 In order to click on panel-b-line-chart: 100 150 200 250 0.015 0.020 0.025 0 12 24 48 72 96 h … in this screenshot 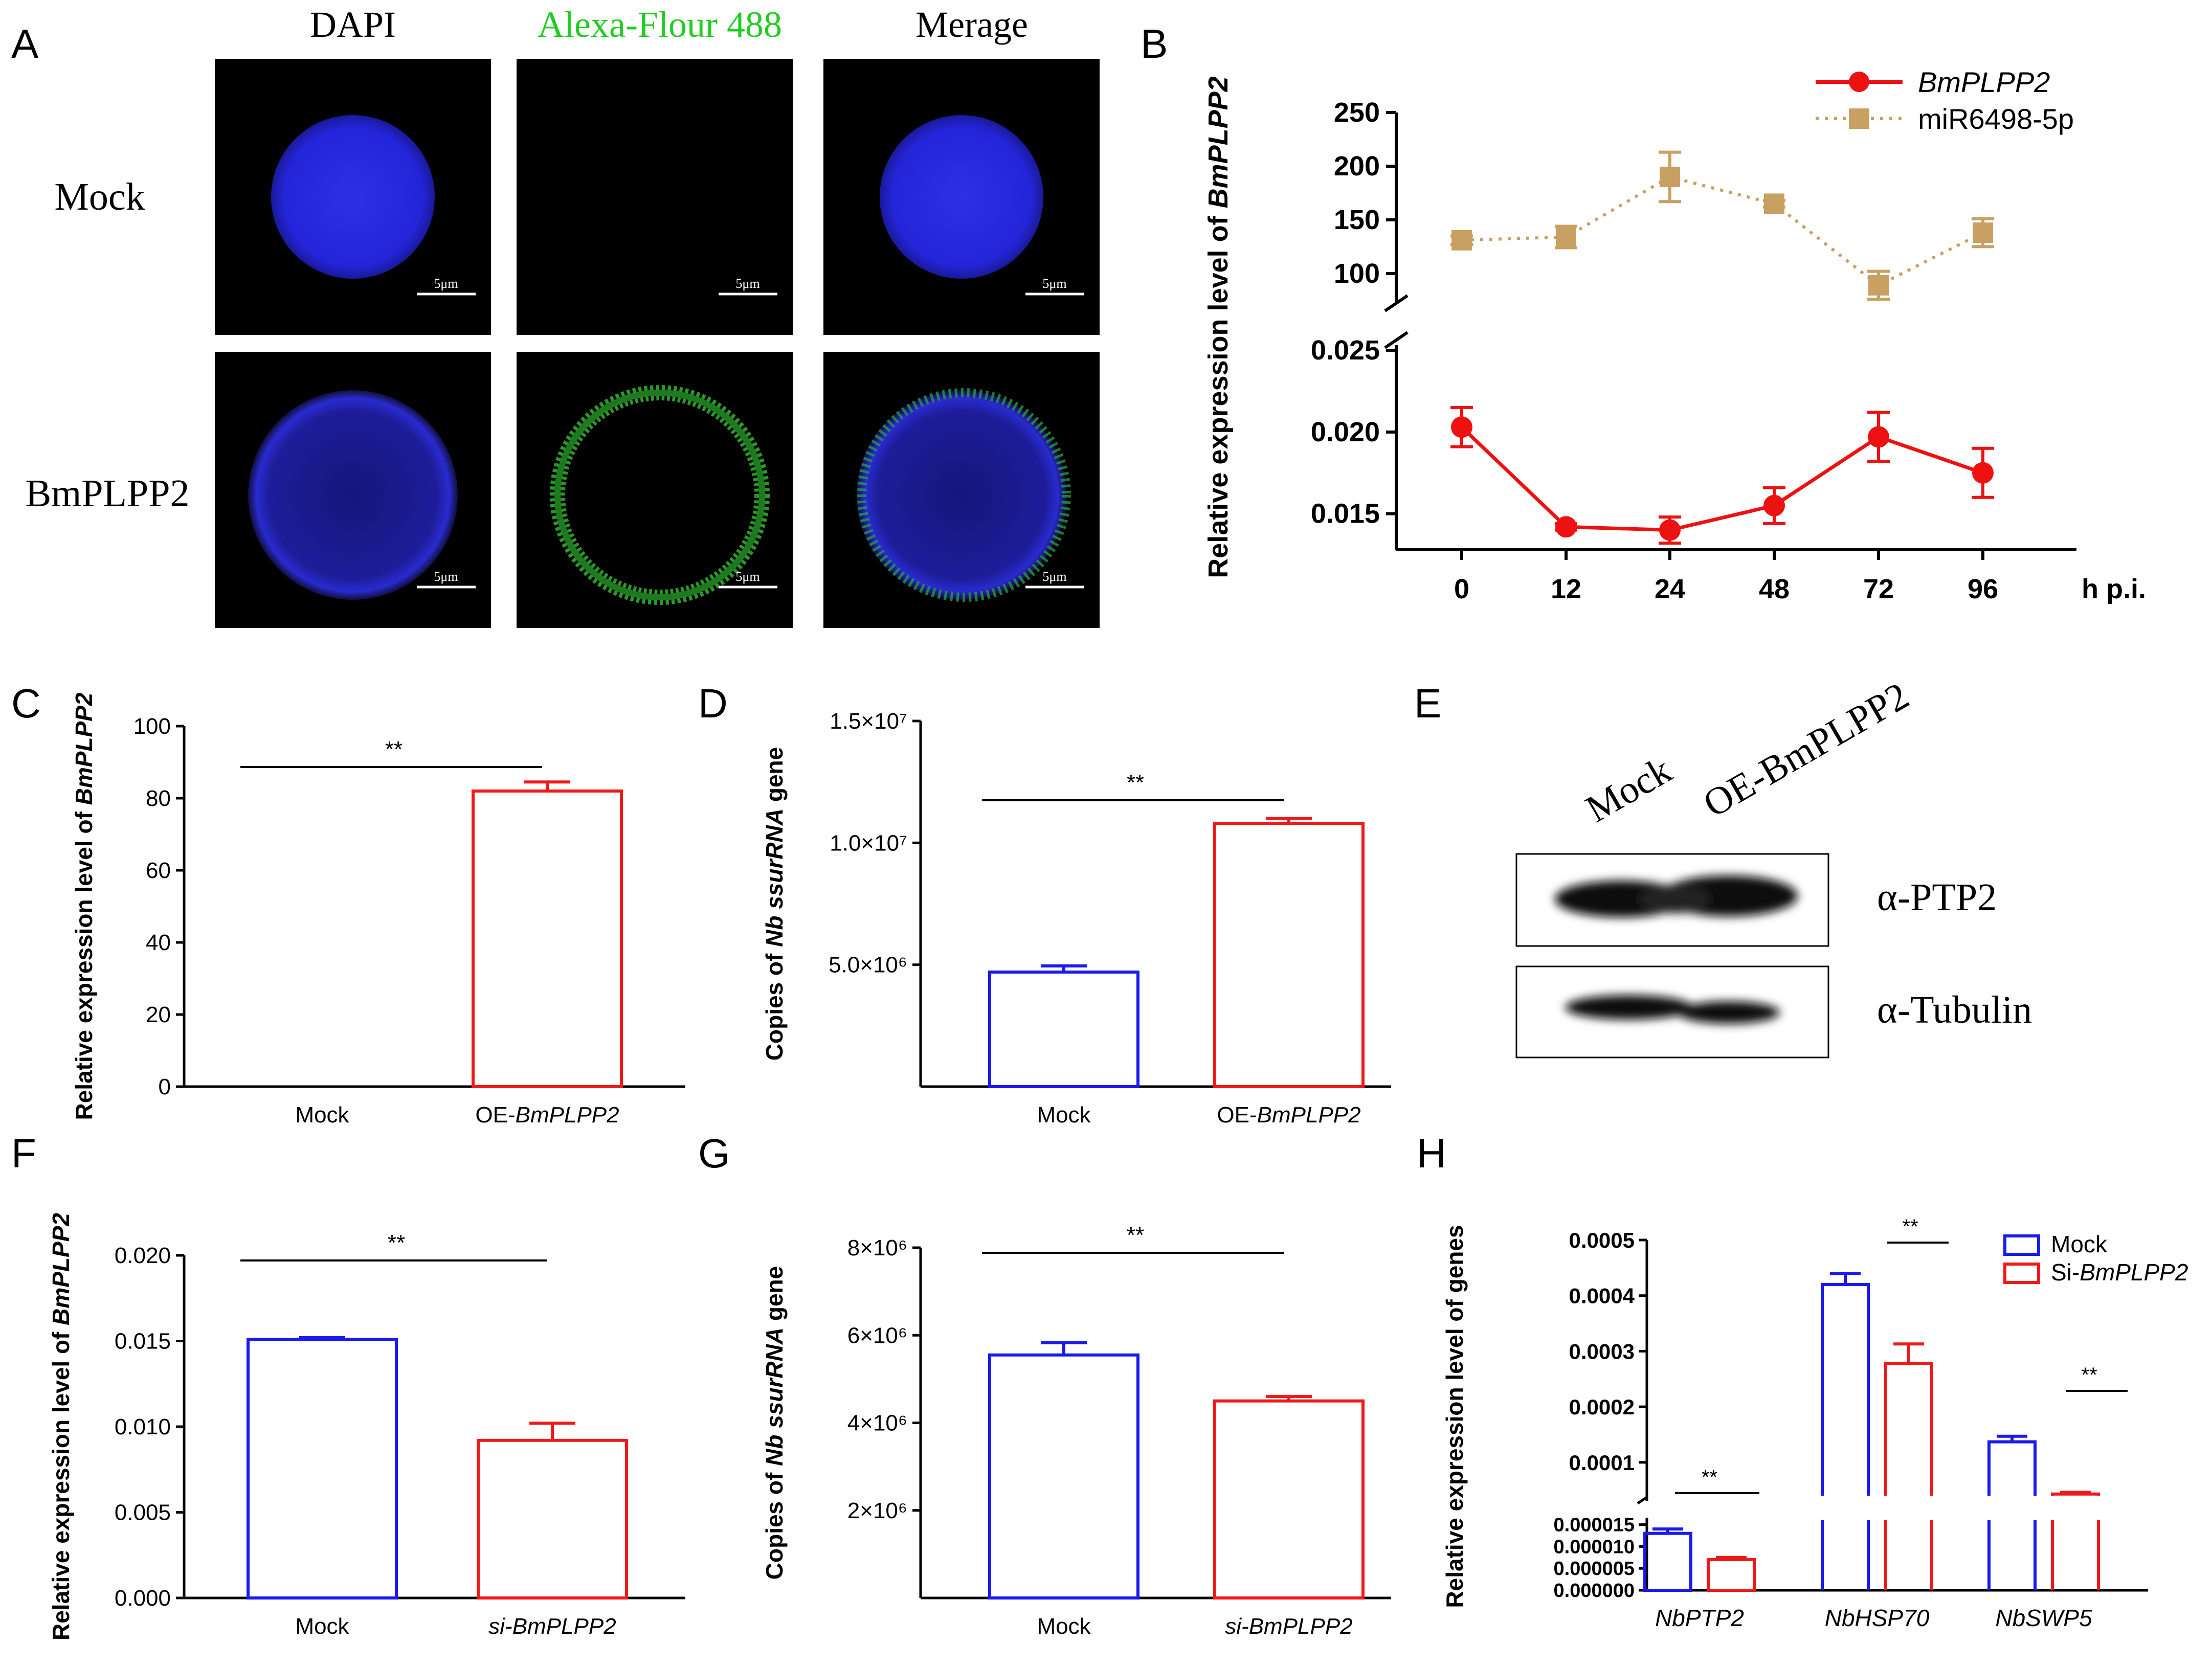, I will do `click(1674, 335)`.